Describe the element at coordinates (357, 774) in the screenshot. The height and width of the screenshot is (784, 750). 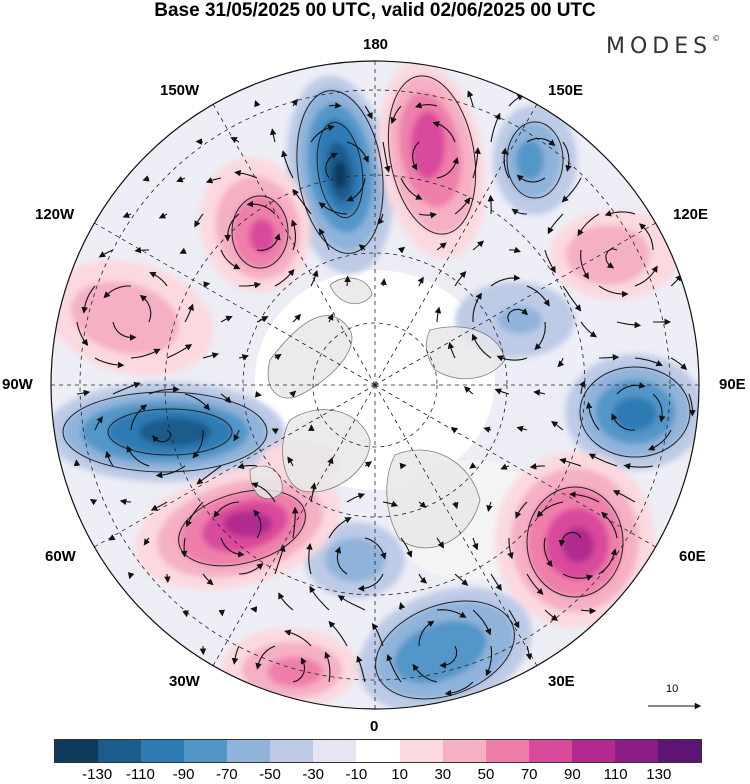
I see `colorbar-tick-label: -10` at that location.